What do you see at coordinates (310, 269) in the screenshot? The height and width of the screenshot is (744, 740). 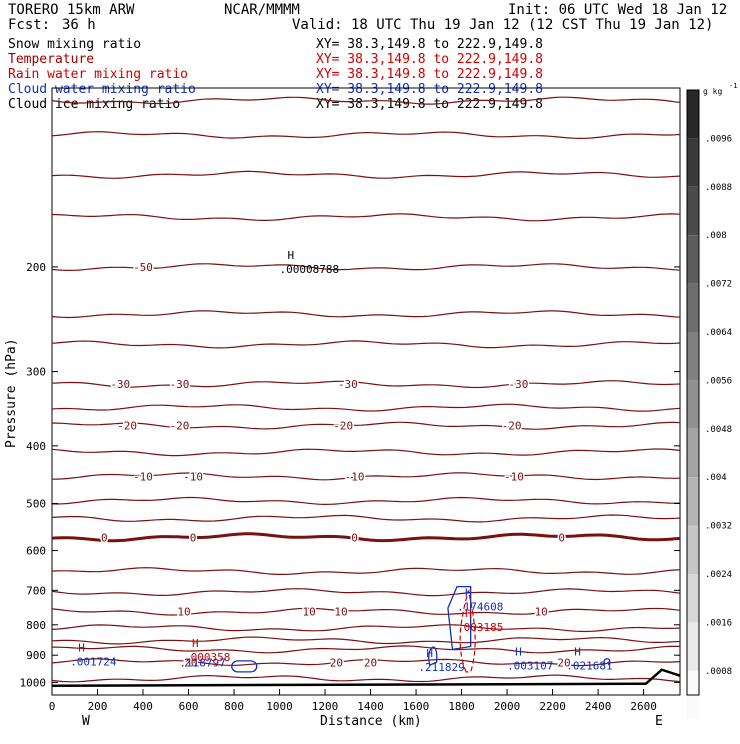 I see `max-value: .00008788` at bounding box center [310, 269].